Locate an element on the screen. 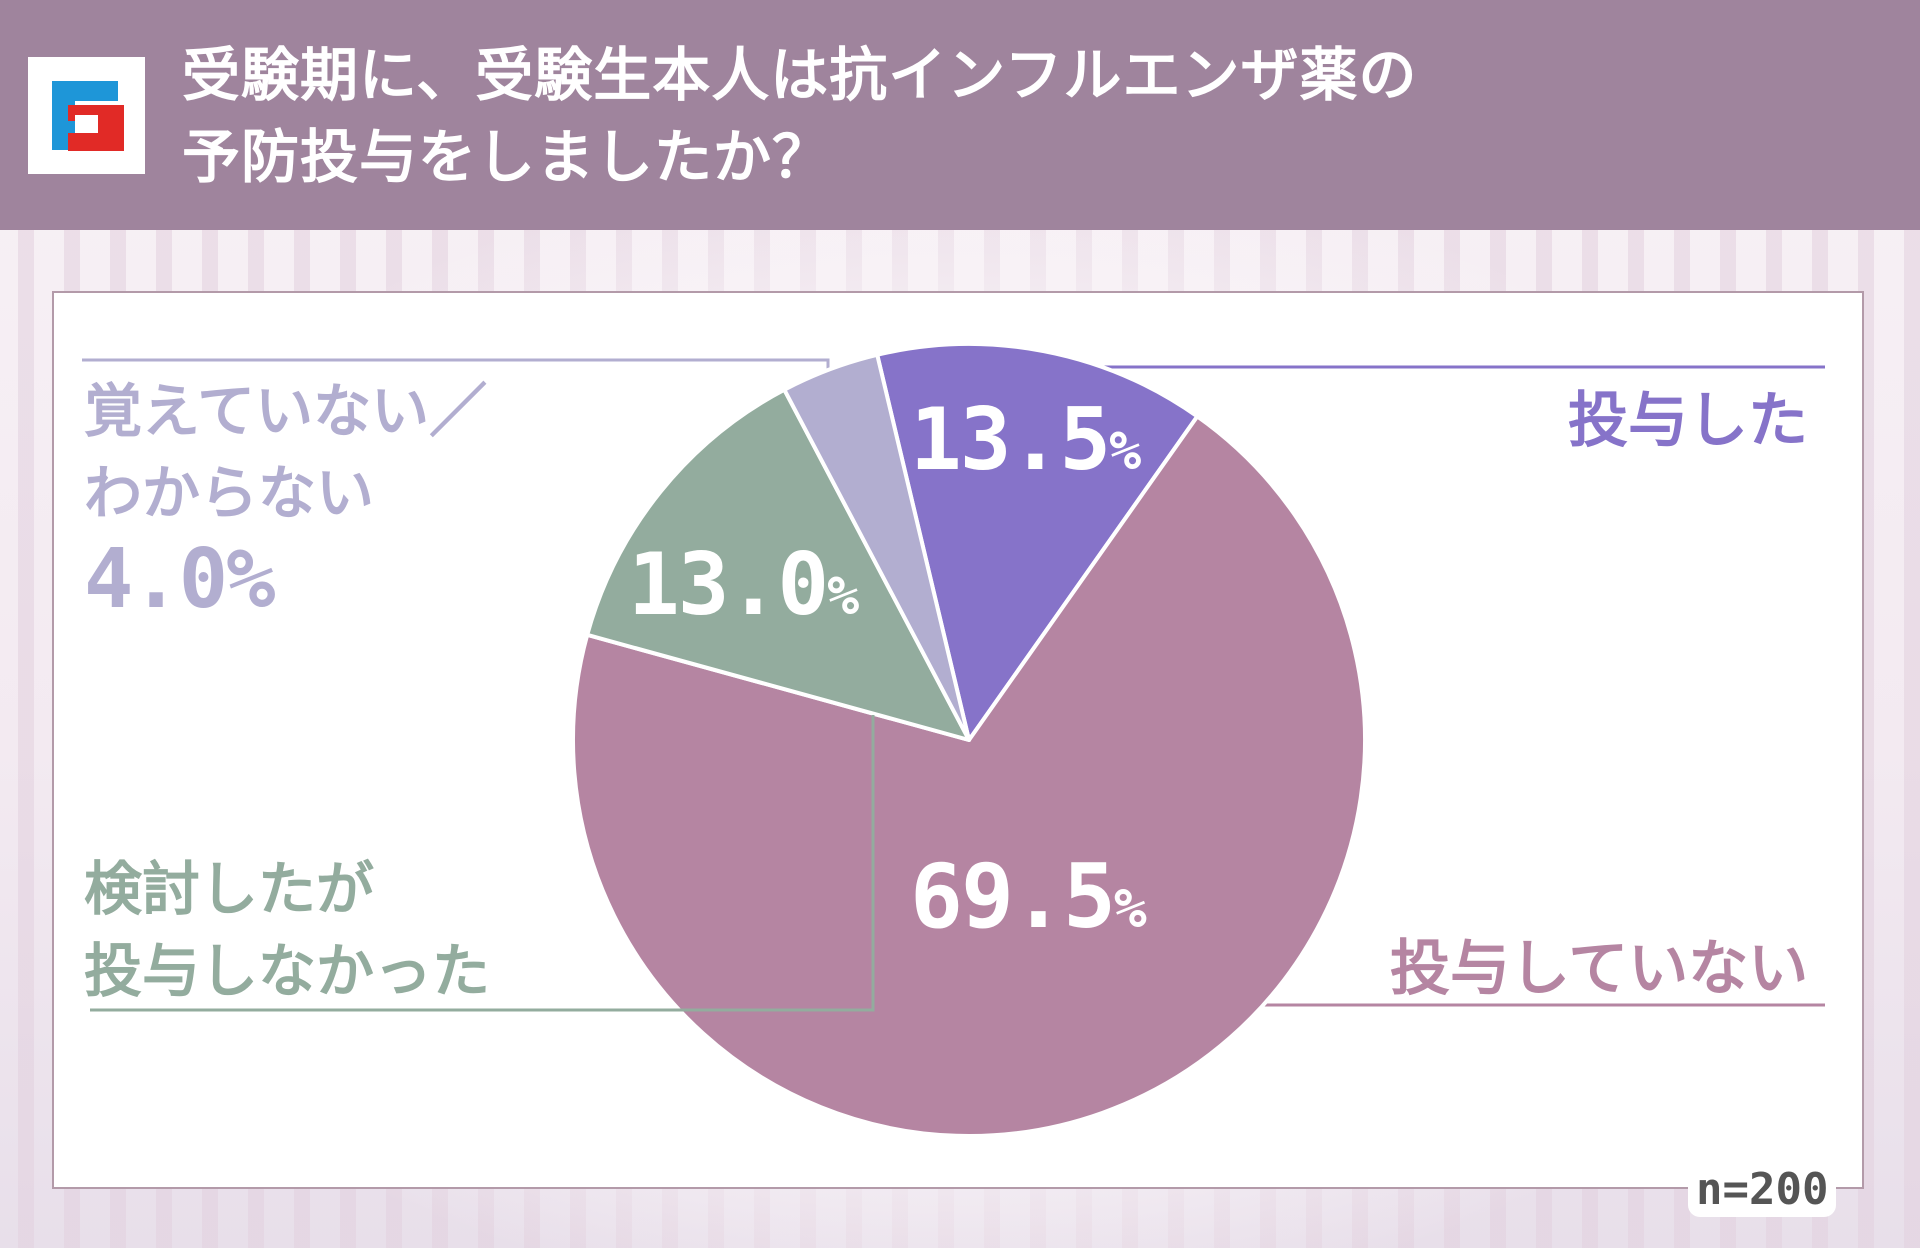 The width and height of the screenshot is (1920, 1248). label-dontknow-pct: 4.0% is located at coordinates (179, 579).